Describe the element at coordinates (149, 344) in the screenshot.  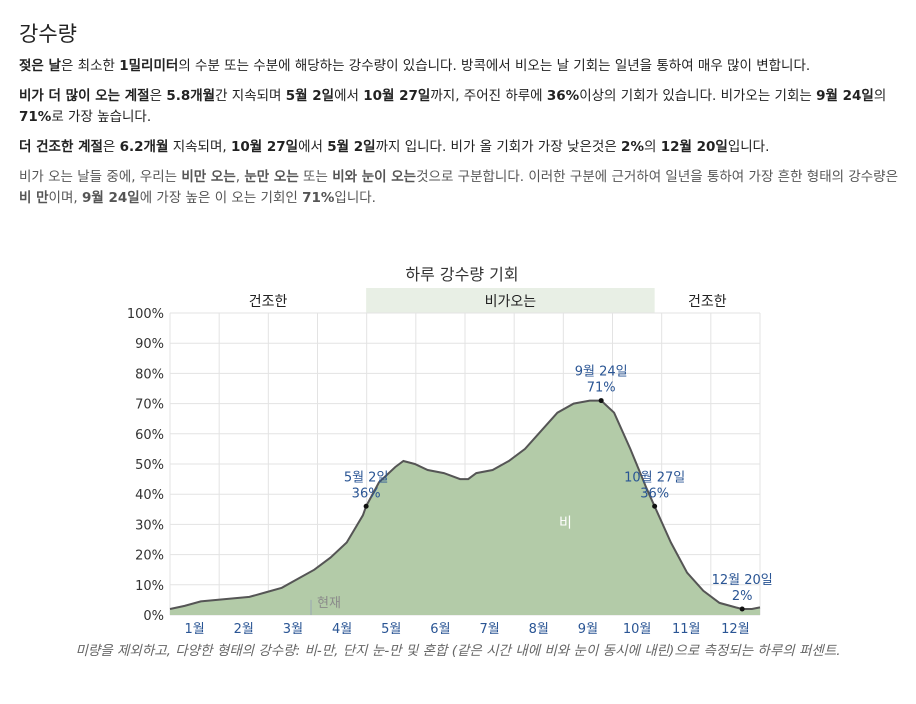
I see `y-tick-label: 90%` at that location.